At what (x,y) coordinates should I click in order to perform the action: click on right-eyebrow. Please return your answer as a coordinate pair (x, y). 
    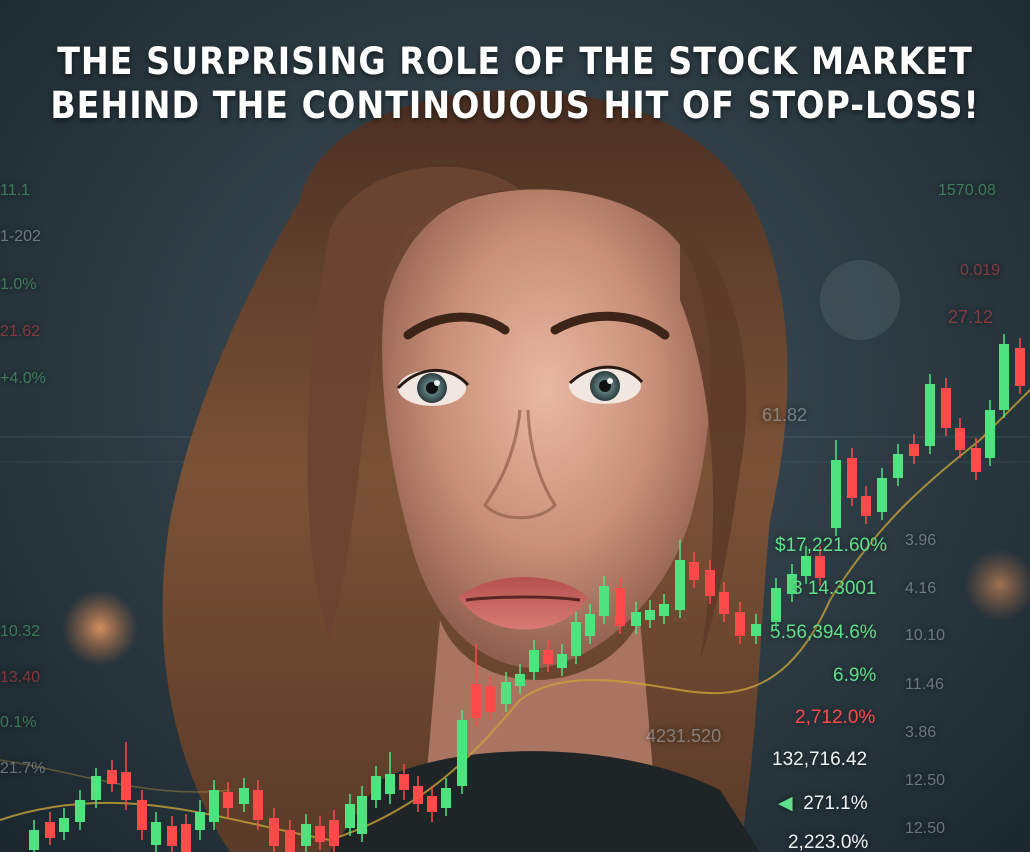
    Looking at the image, I should click on (610, 325).